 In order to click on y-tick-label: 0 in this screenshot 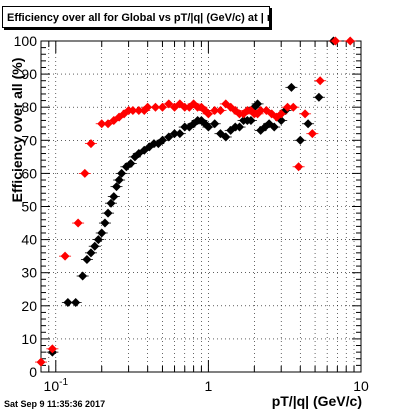, I will do `click(33, 372)`.